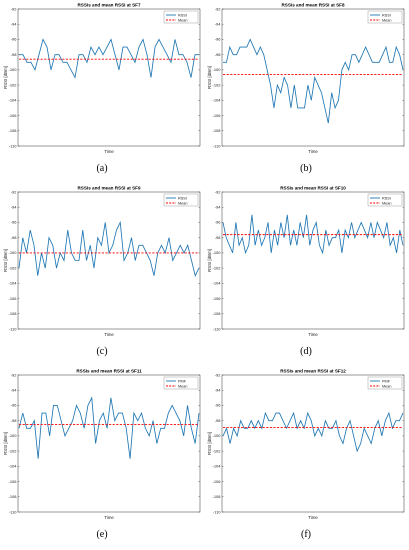  I want to click on caption-a: (a), so click(102, 168).